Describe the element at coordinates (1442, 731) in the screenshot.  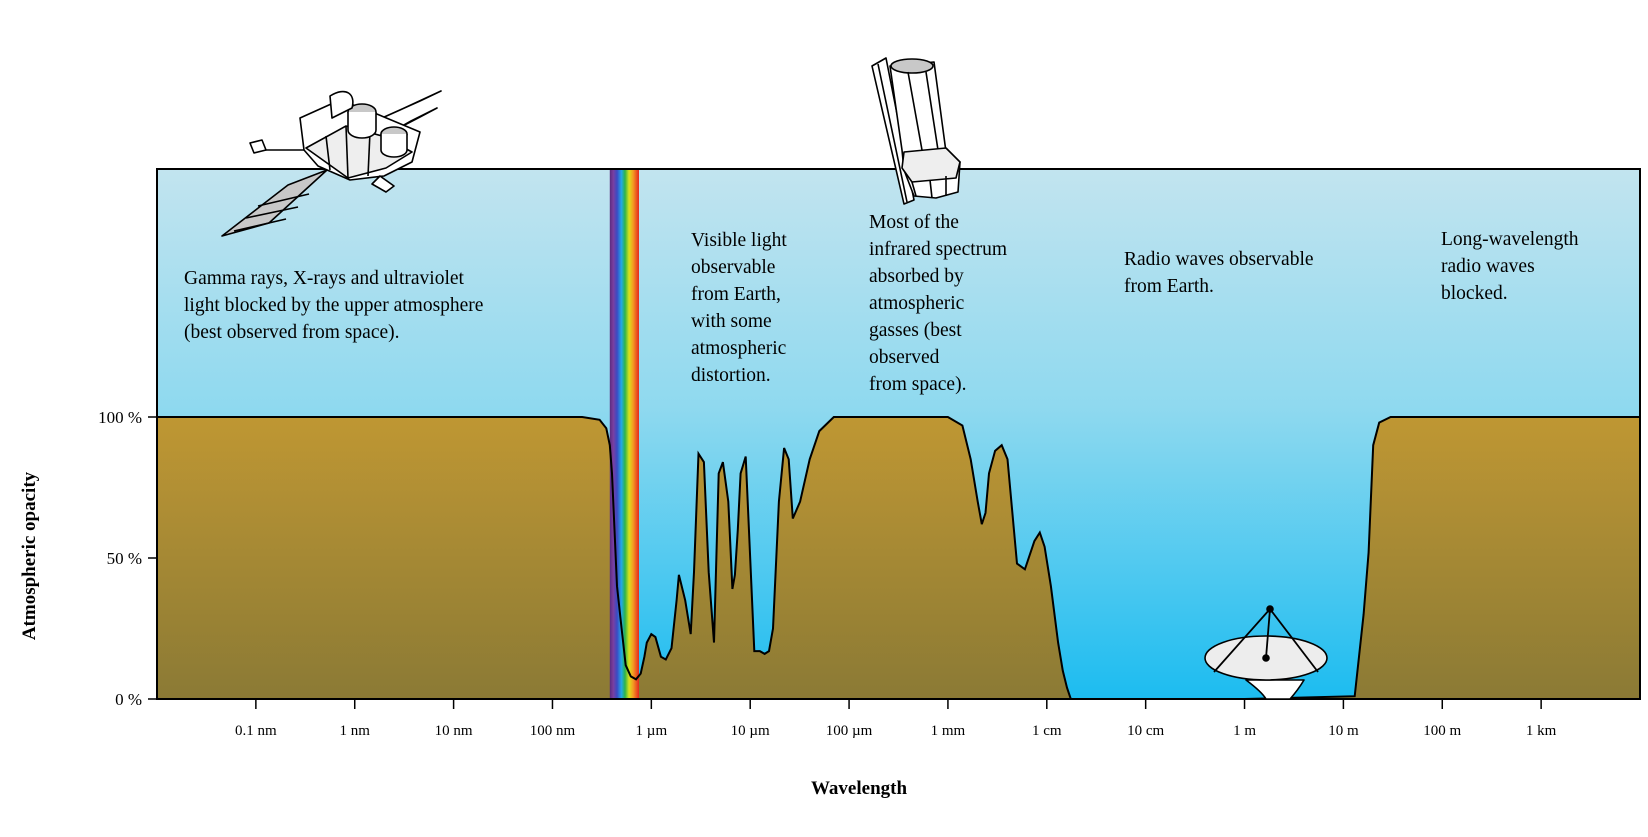
I see `x-tick-label: 100 m` at that location.